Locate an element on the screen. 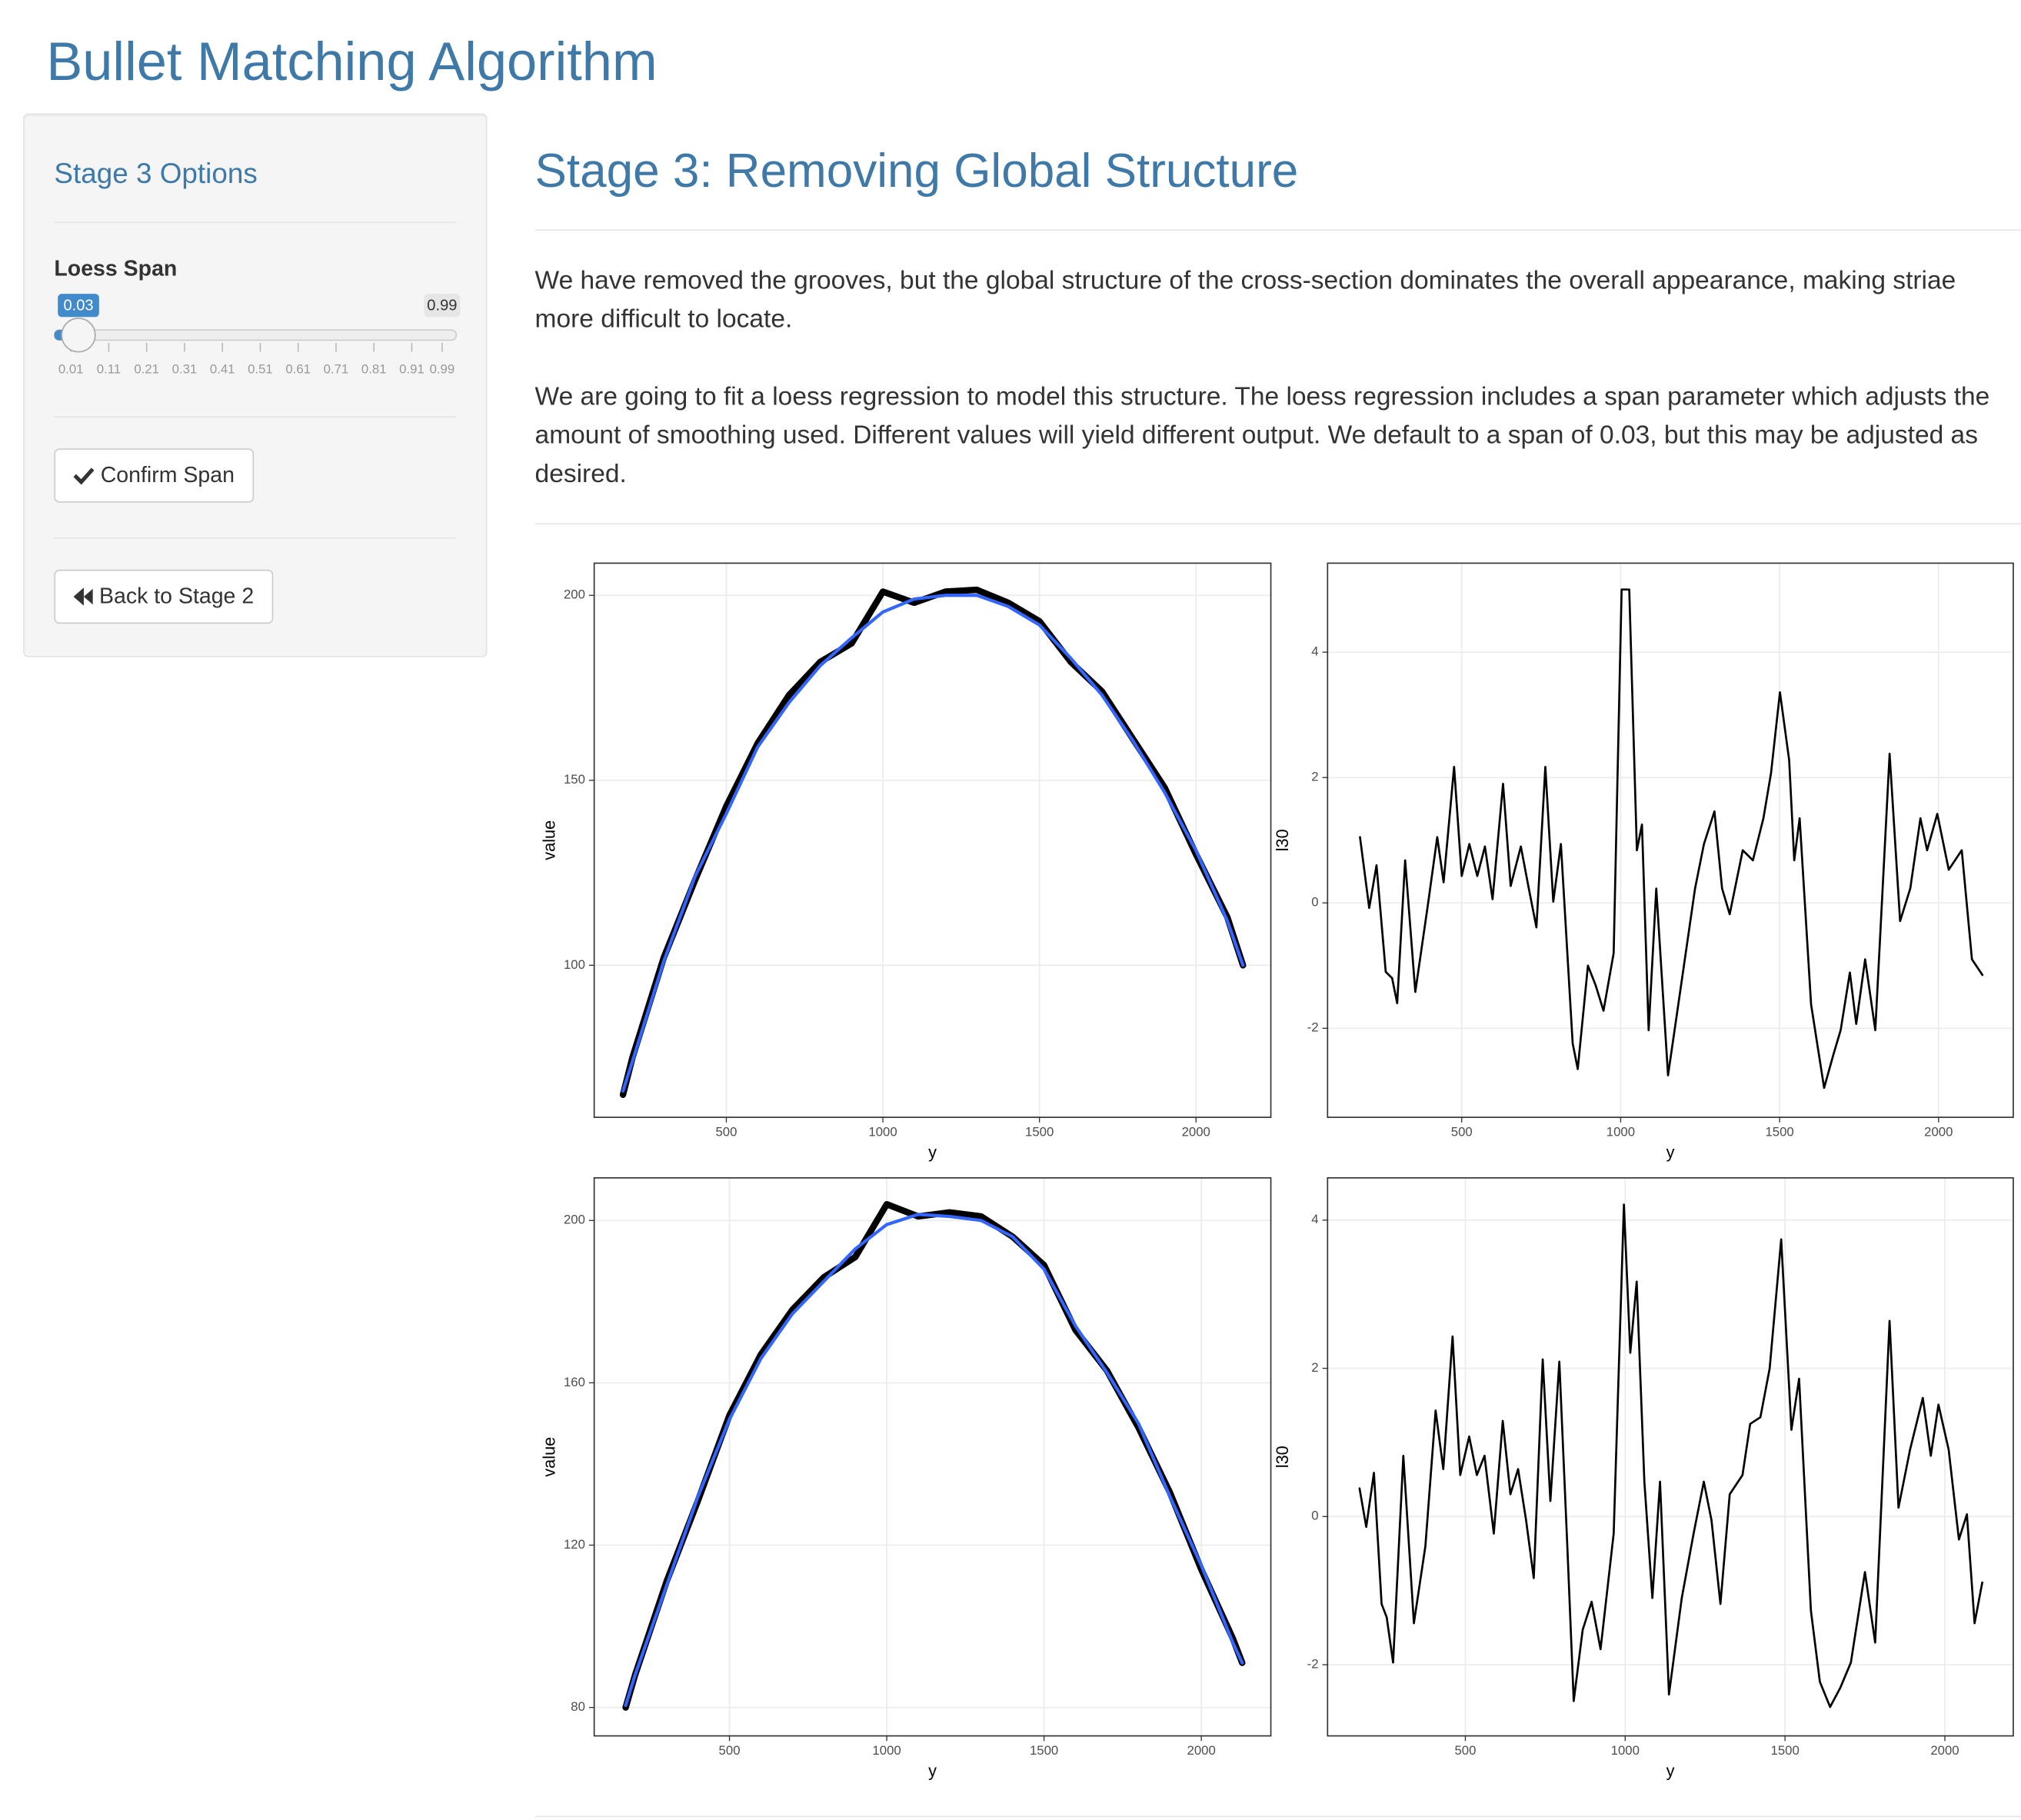  slider-tick-label: 0.31 is located at coordinates (185, 368).